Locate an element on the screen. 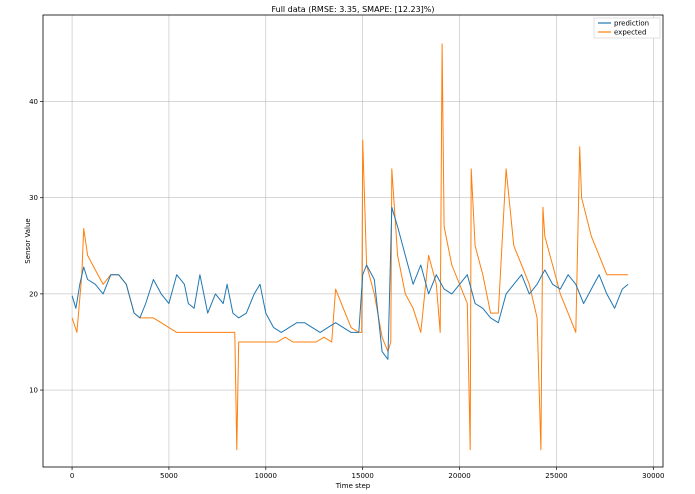 This screenshot has width=695, height=494. y-axis-ticks: 10 20 30 40 is located at coordinates (36, 246).